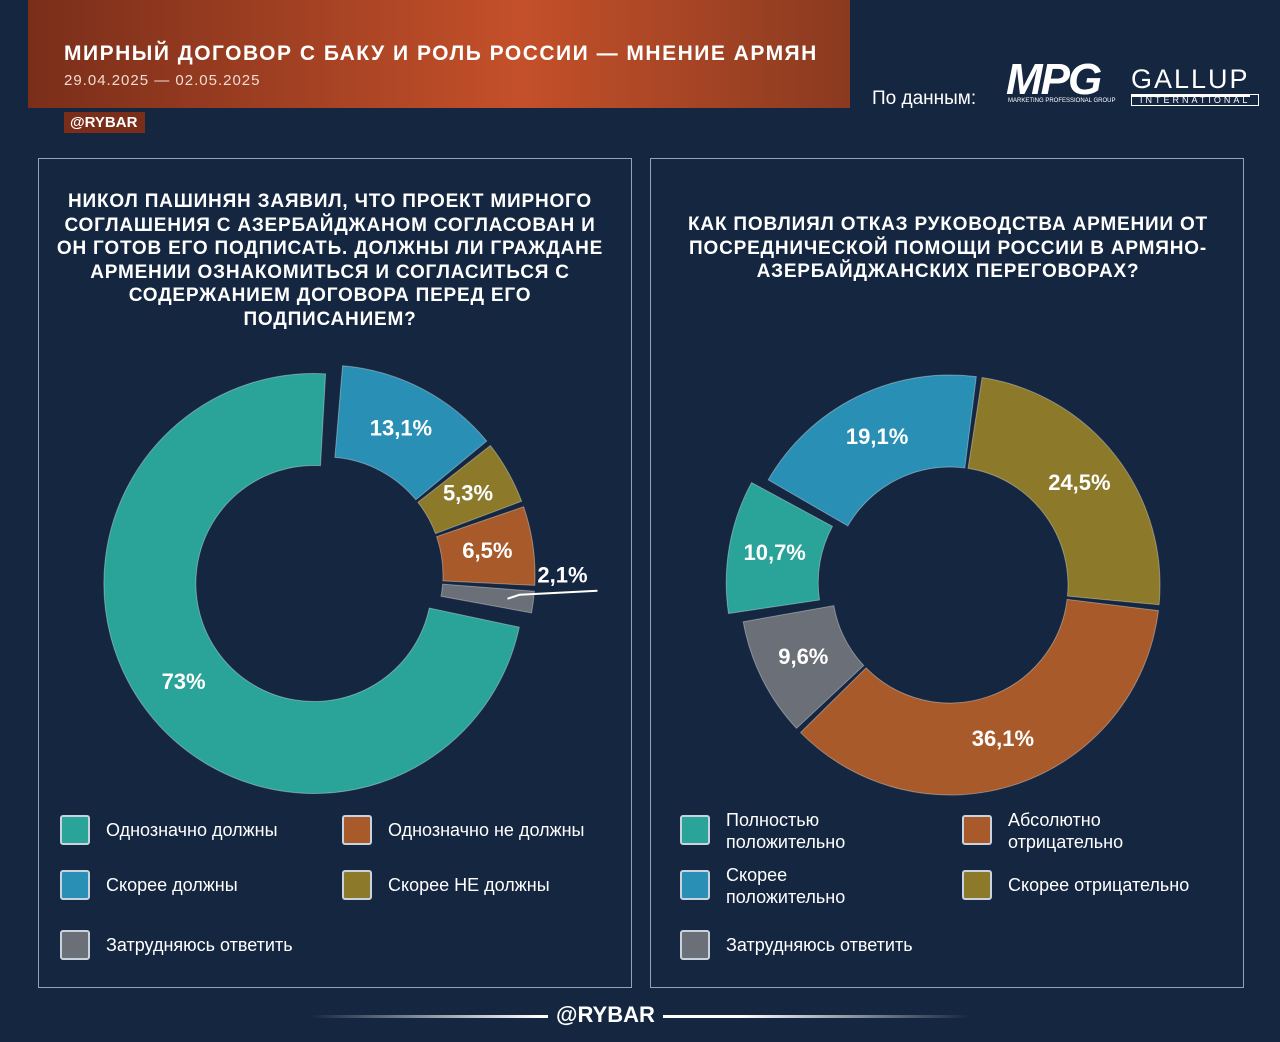 The image size is (1280, 1042). I want to click on legend-label: Скорее отрицательно, so click(1099, 885).